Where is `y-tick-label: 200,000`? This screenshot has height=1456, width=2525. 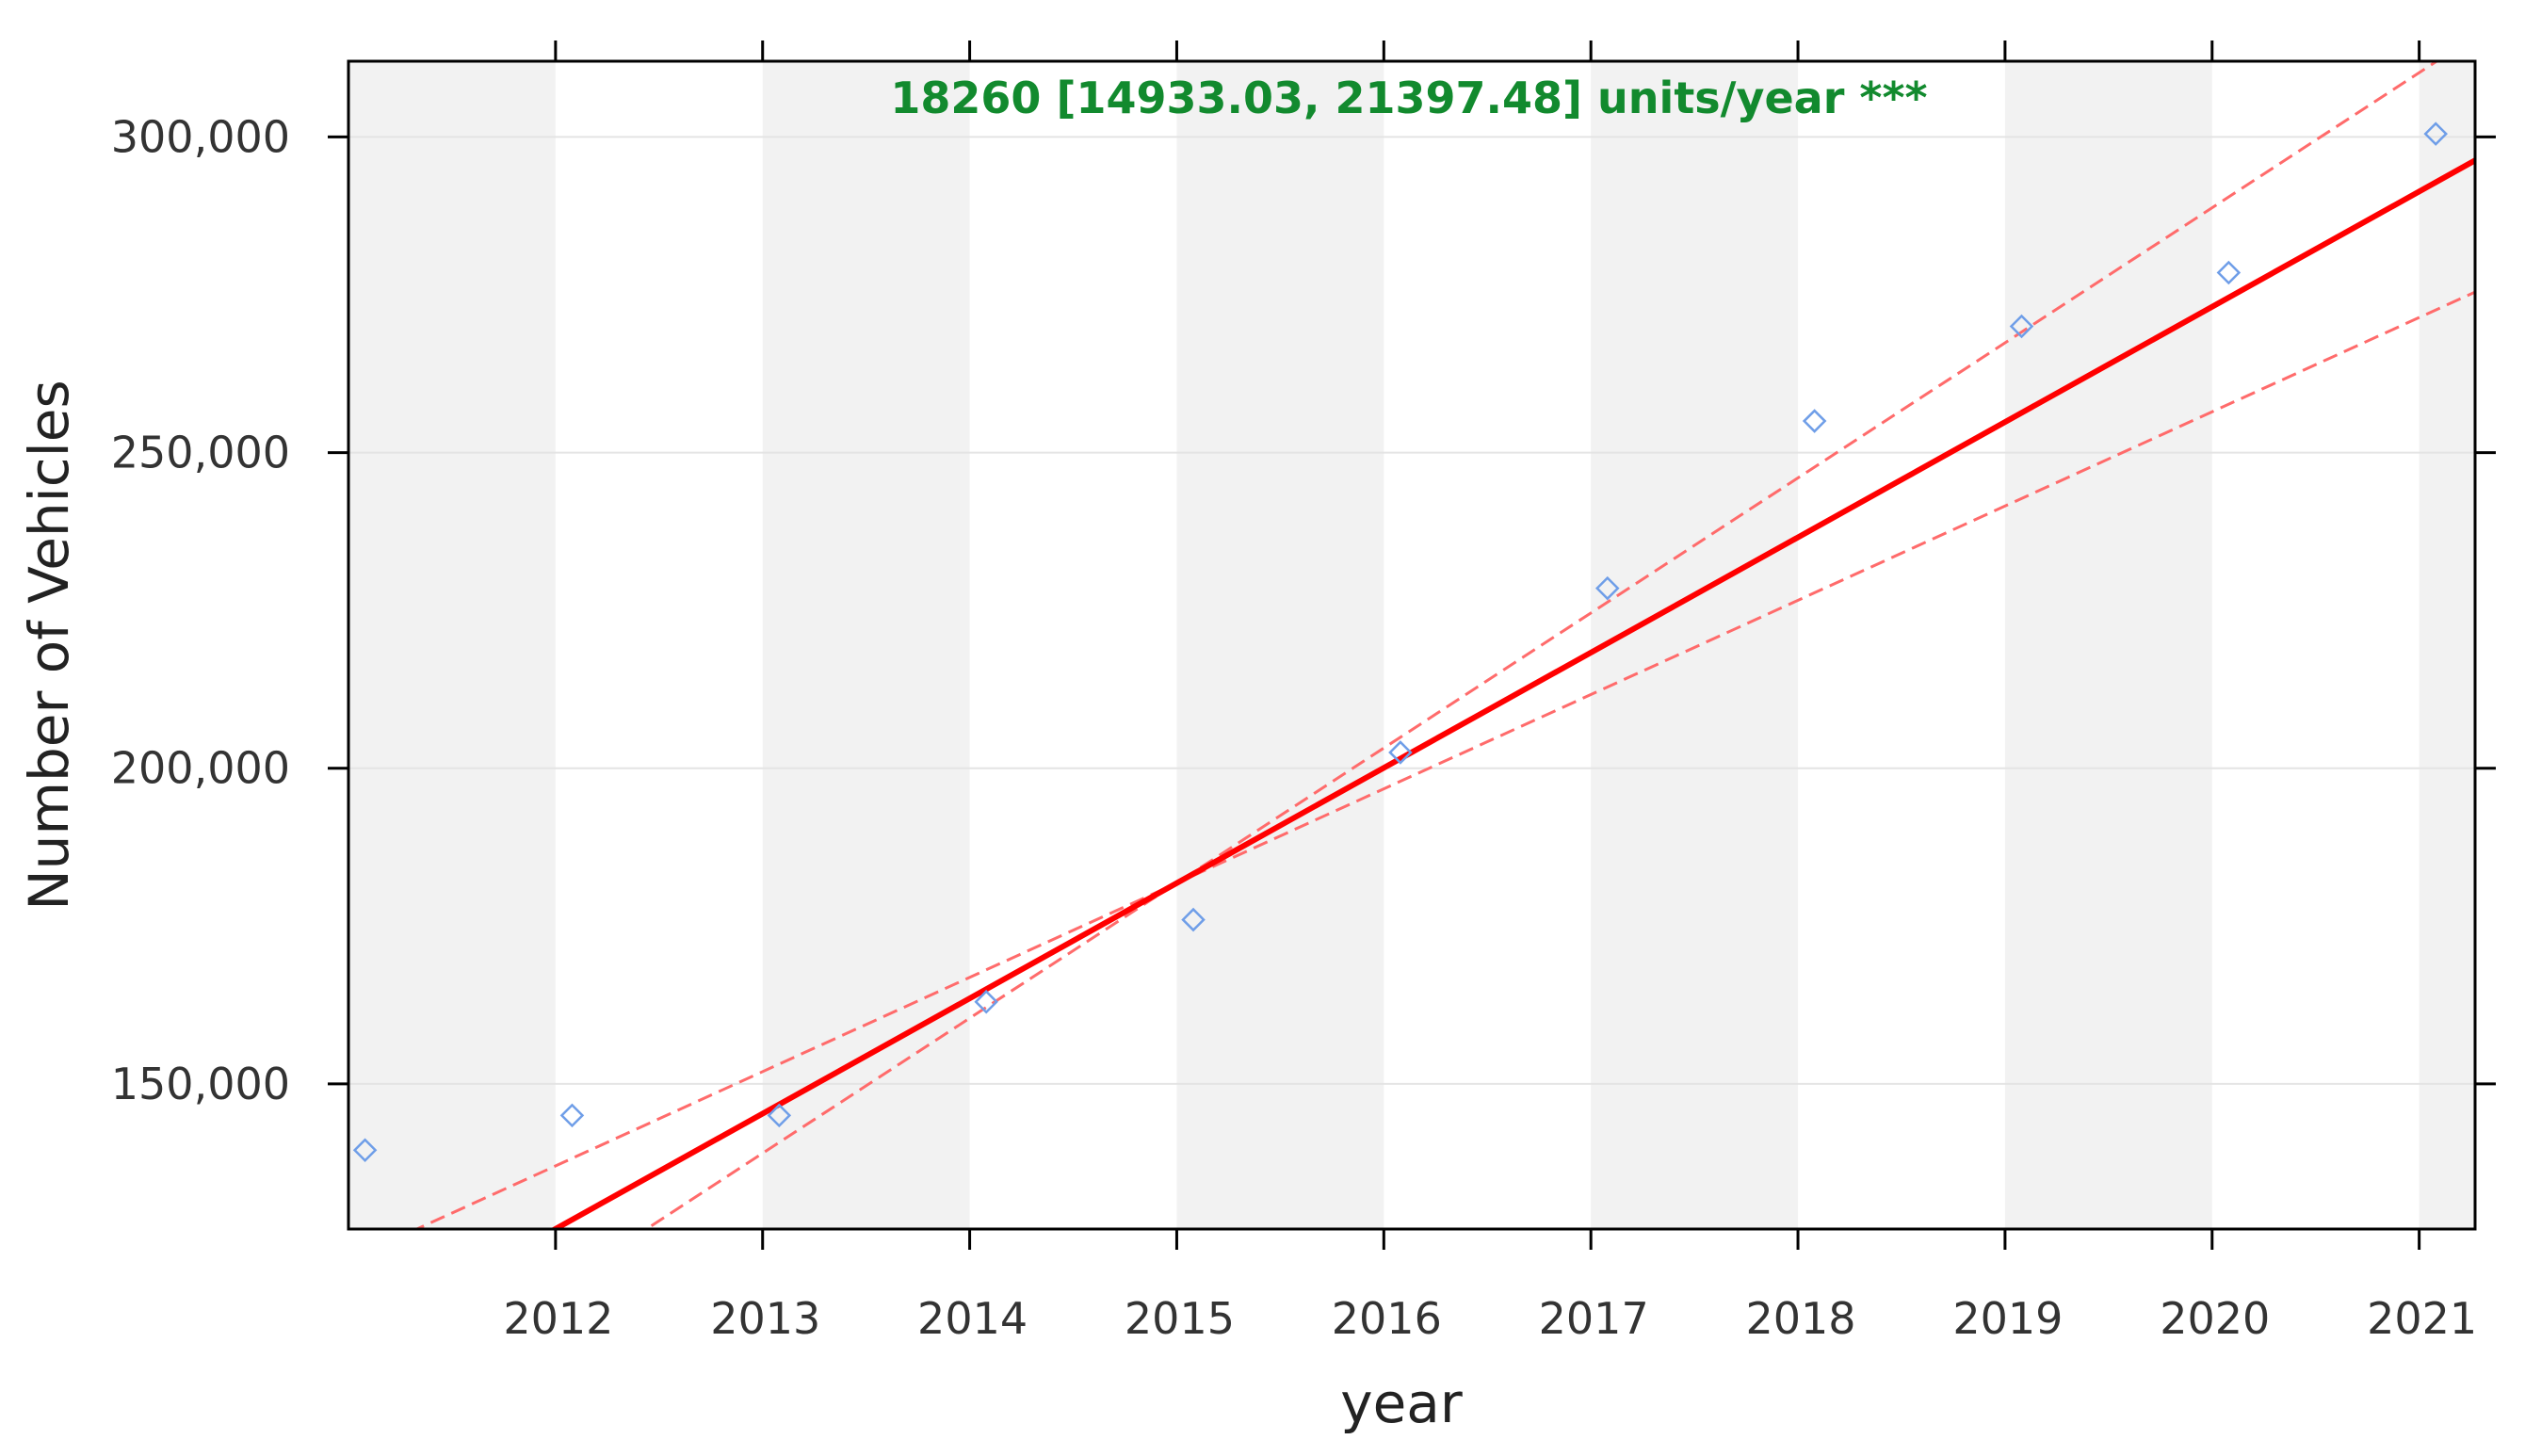
y-tick-label: 200,000 is located at coordinates (201, 768).